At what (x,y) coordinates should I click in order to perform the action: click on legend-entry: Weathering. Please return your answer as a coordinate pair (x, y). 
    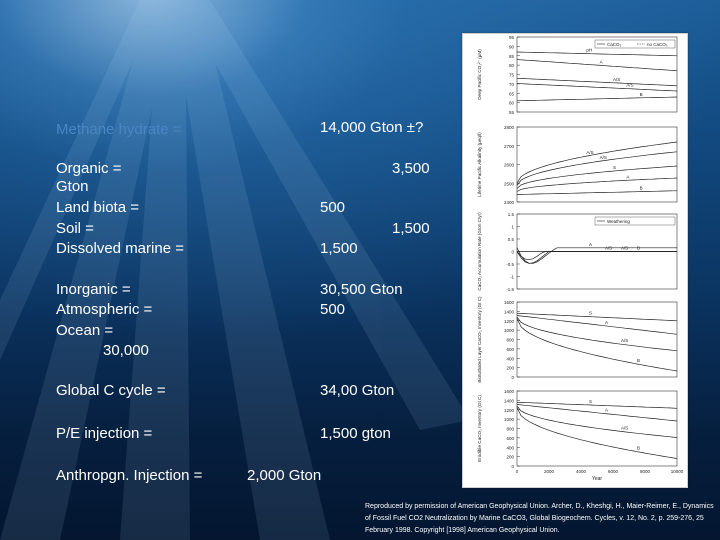
    Looking at the image, I should click on (618, 221).